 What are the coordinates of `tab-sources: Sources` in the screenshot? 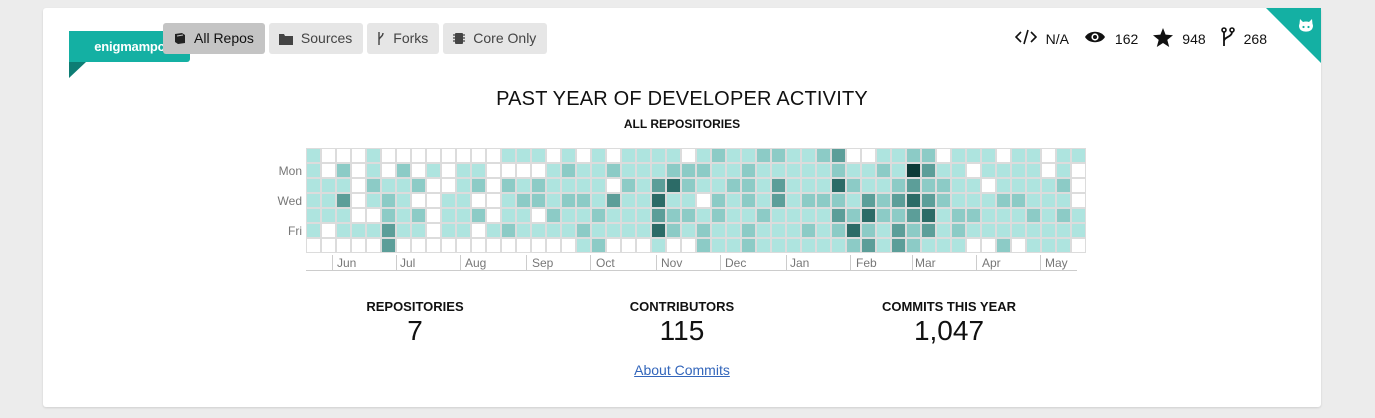 It's located at (316, 38).